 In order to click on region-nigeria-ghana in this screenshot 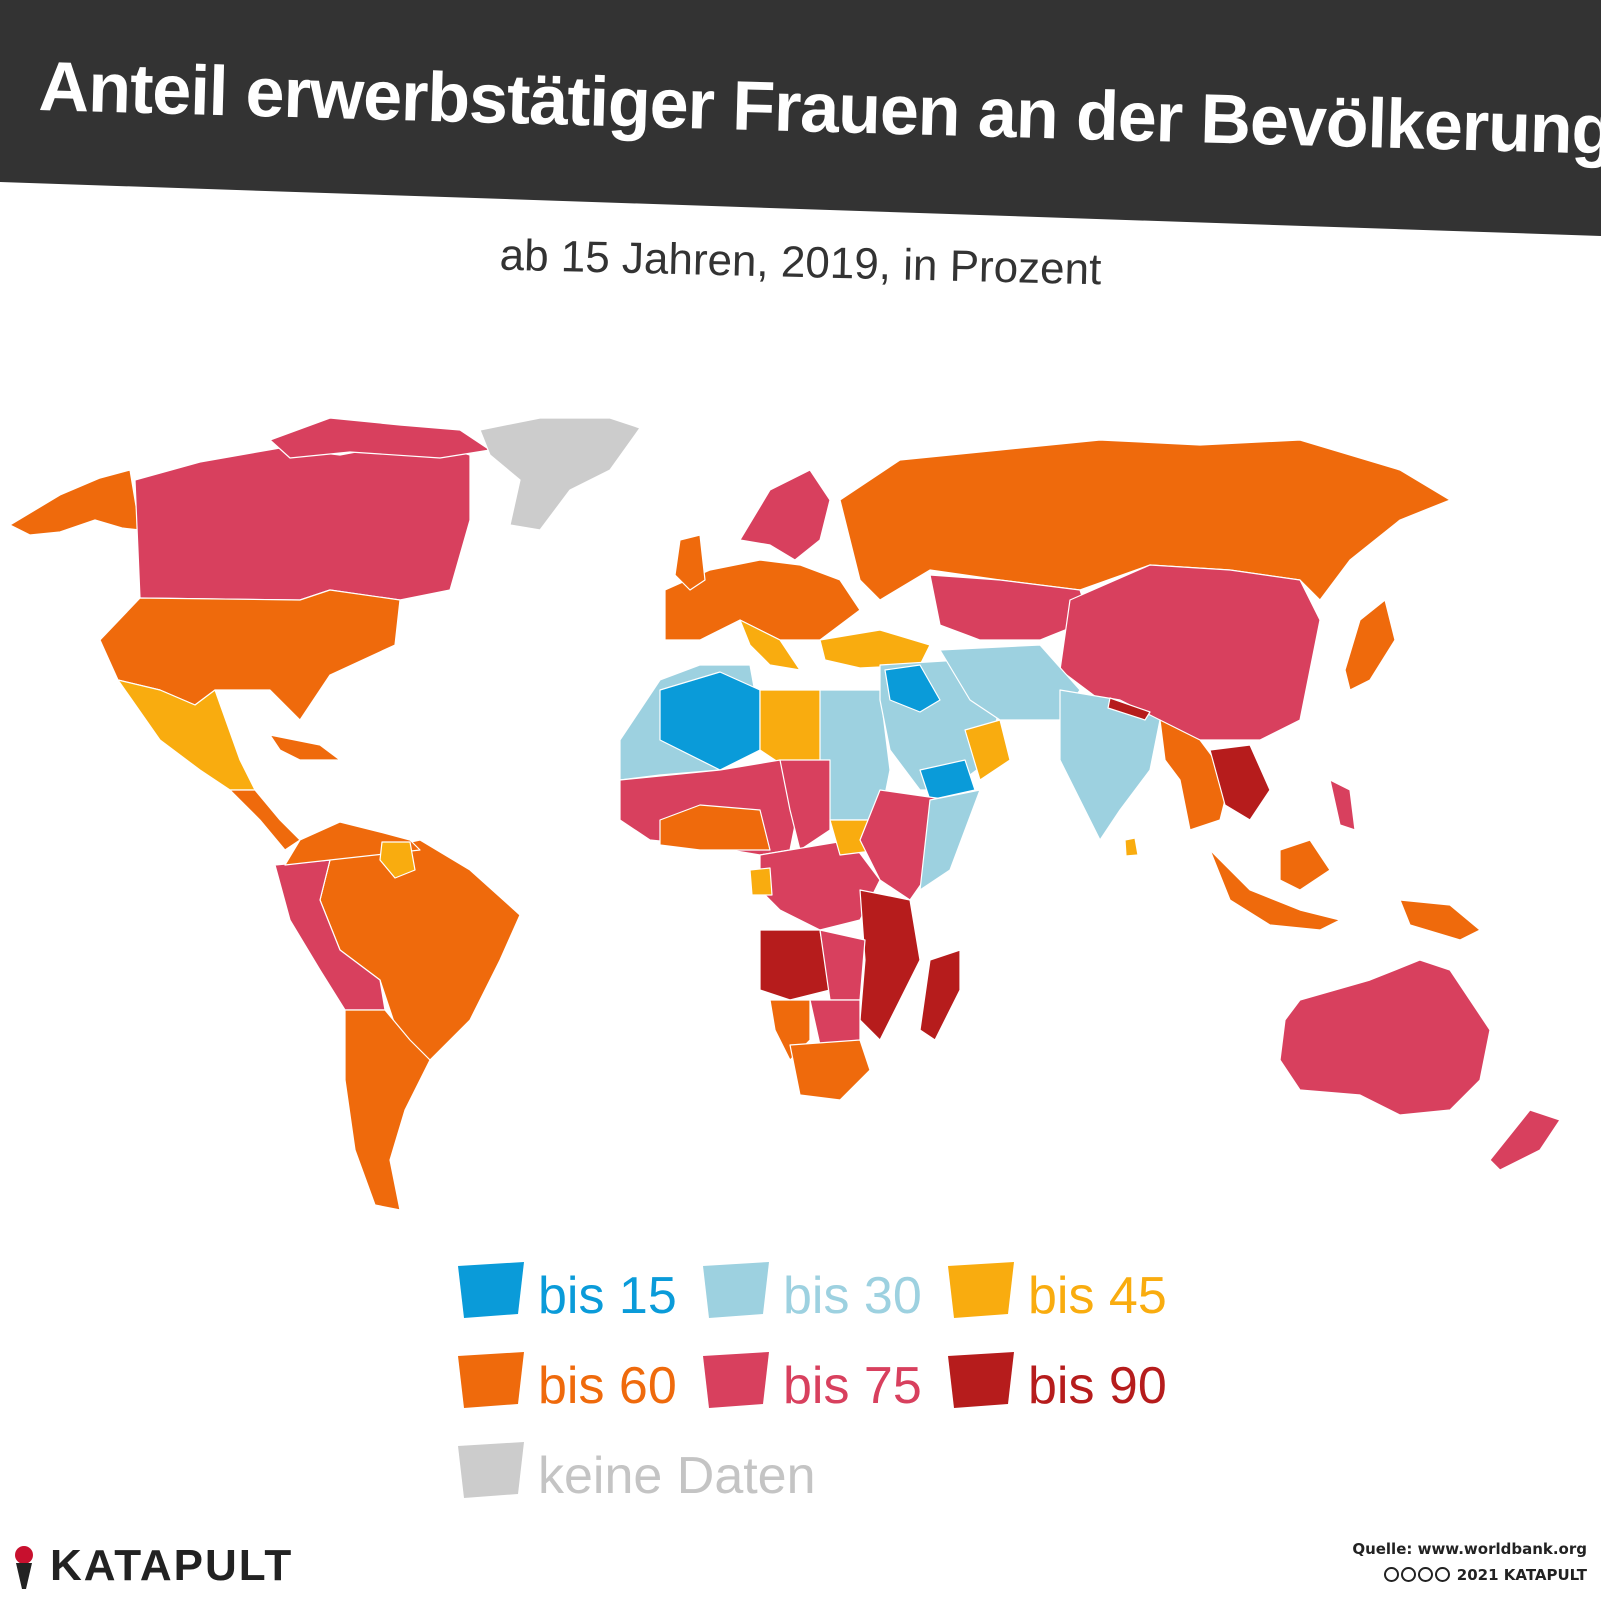, I will do `click(715, 827)`.